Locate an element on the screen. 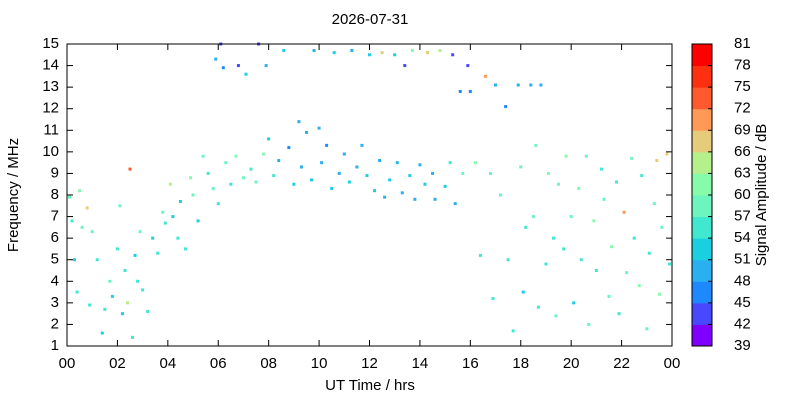 The image size is (800, 405). colorbar-tick-label: 69 is located at coordinates (742, 129).